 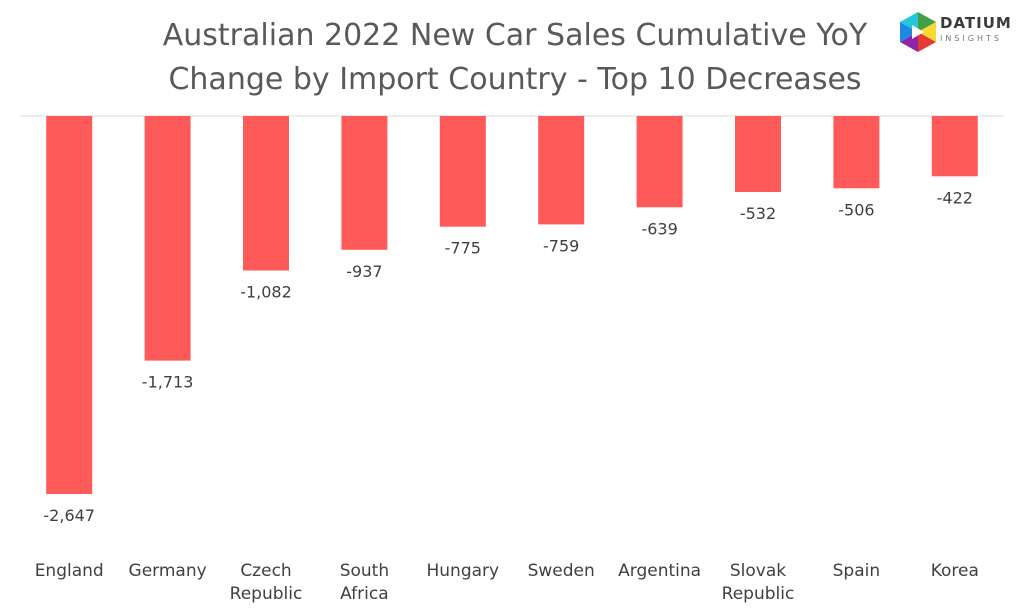 What do you see at coordinates (971, 38) in the screenshot?
I see `logo-tagline: INSIGHTS` at bounding box center [971, 38].